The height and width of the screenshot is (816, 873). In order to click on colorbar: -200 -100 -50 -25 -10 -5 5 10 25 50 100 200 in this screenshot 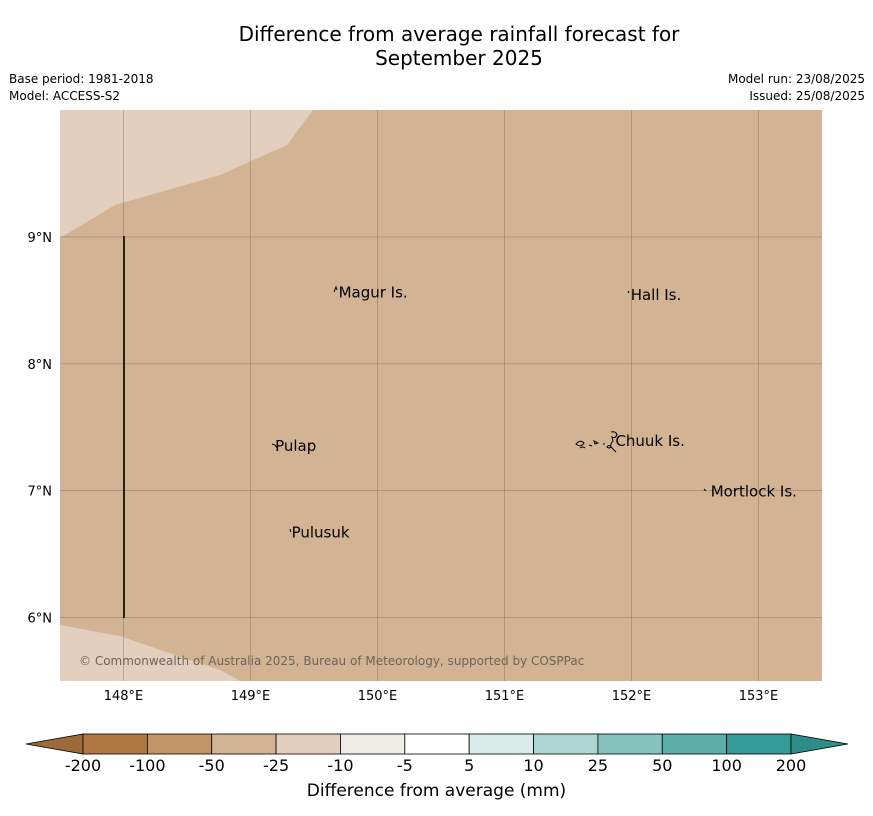, I will do `click(437, 754)`.